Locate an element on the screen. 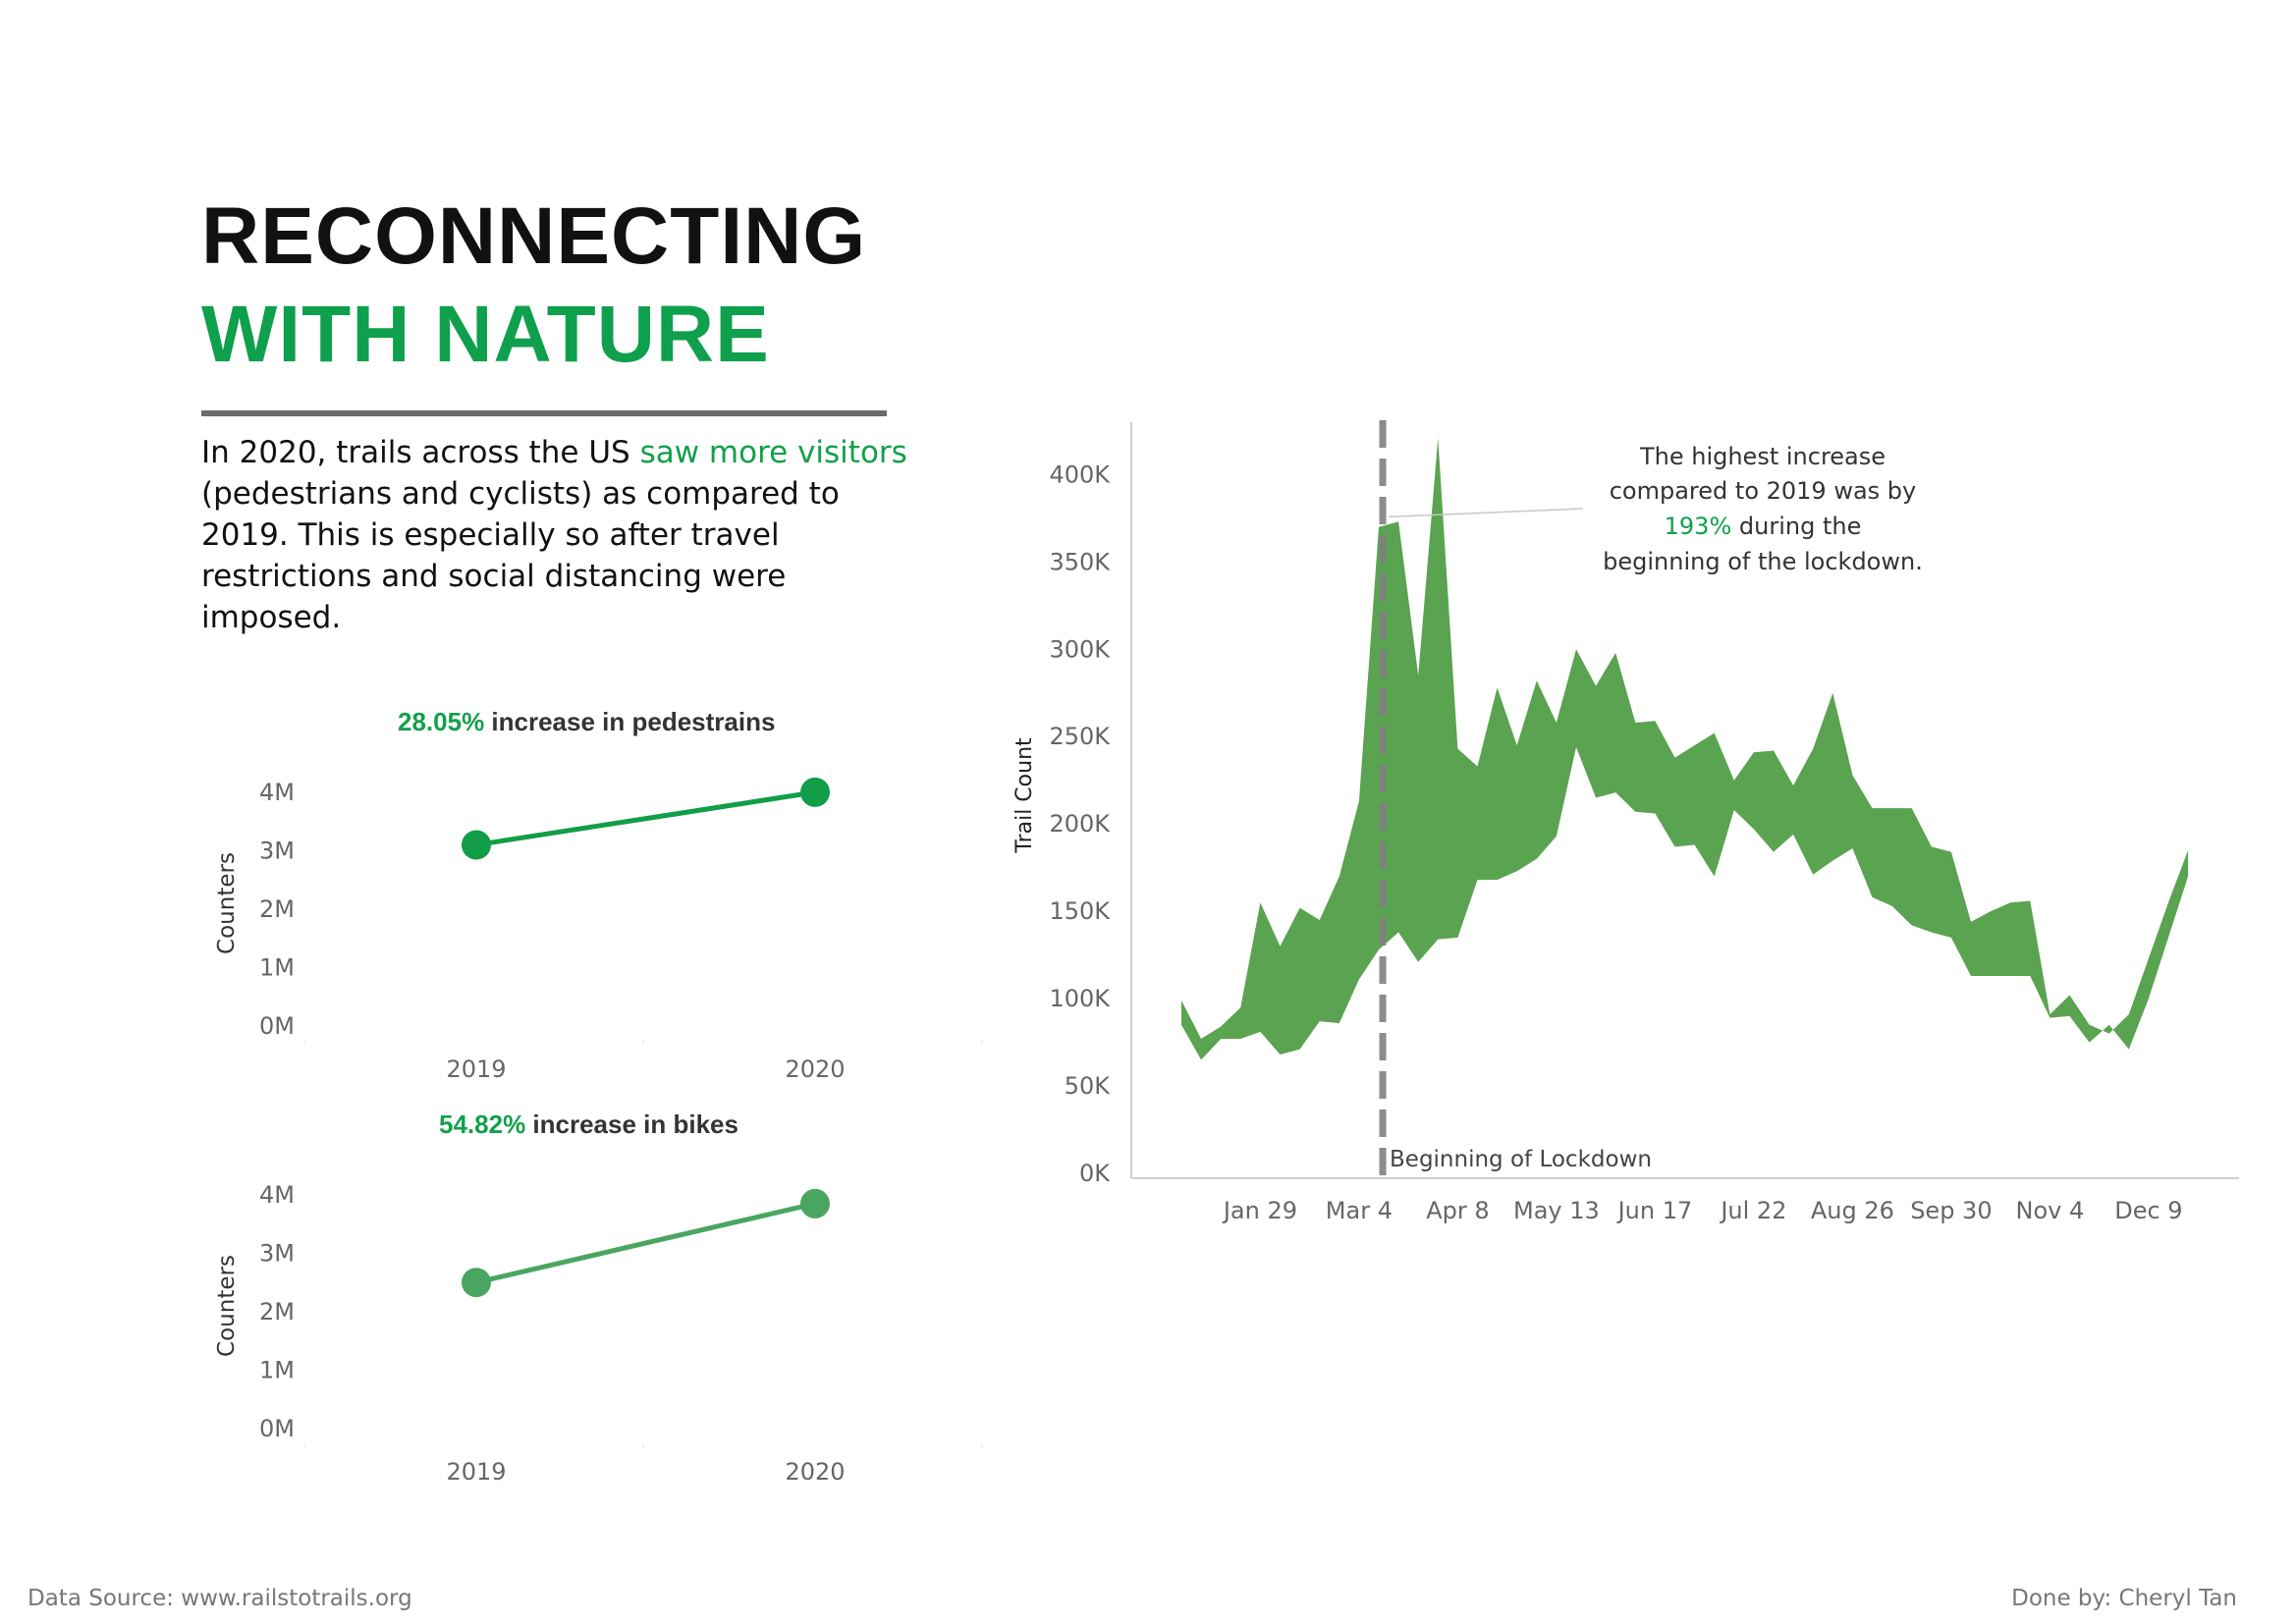 This screenshot has width=2296, height=1624. area-x-tick-label: Jul 22 is located at coordinates (1752, 1210).